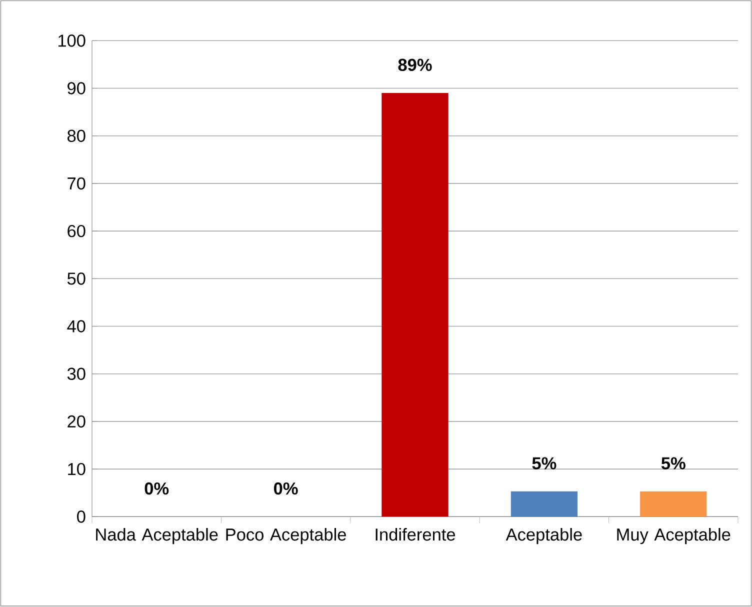 The width and height of the screenshot is (752, 607). What do you see at coordinates (72, 40) in the screenshot?
I see `y-tick-label: 100` at bounding box center [72, 40].